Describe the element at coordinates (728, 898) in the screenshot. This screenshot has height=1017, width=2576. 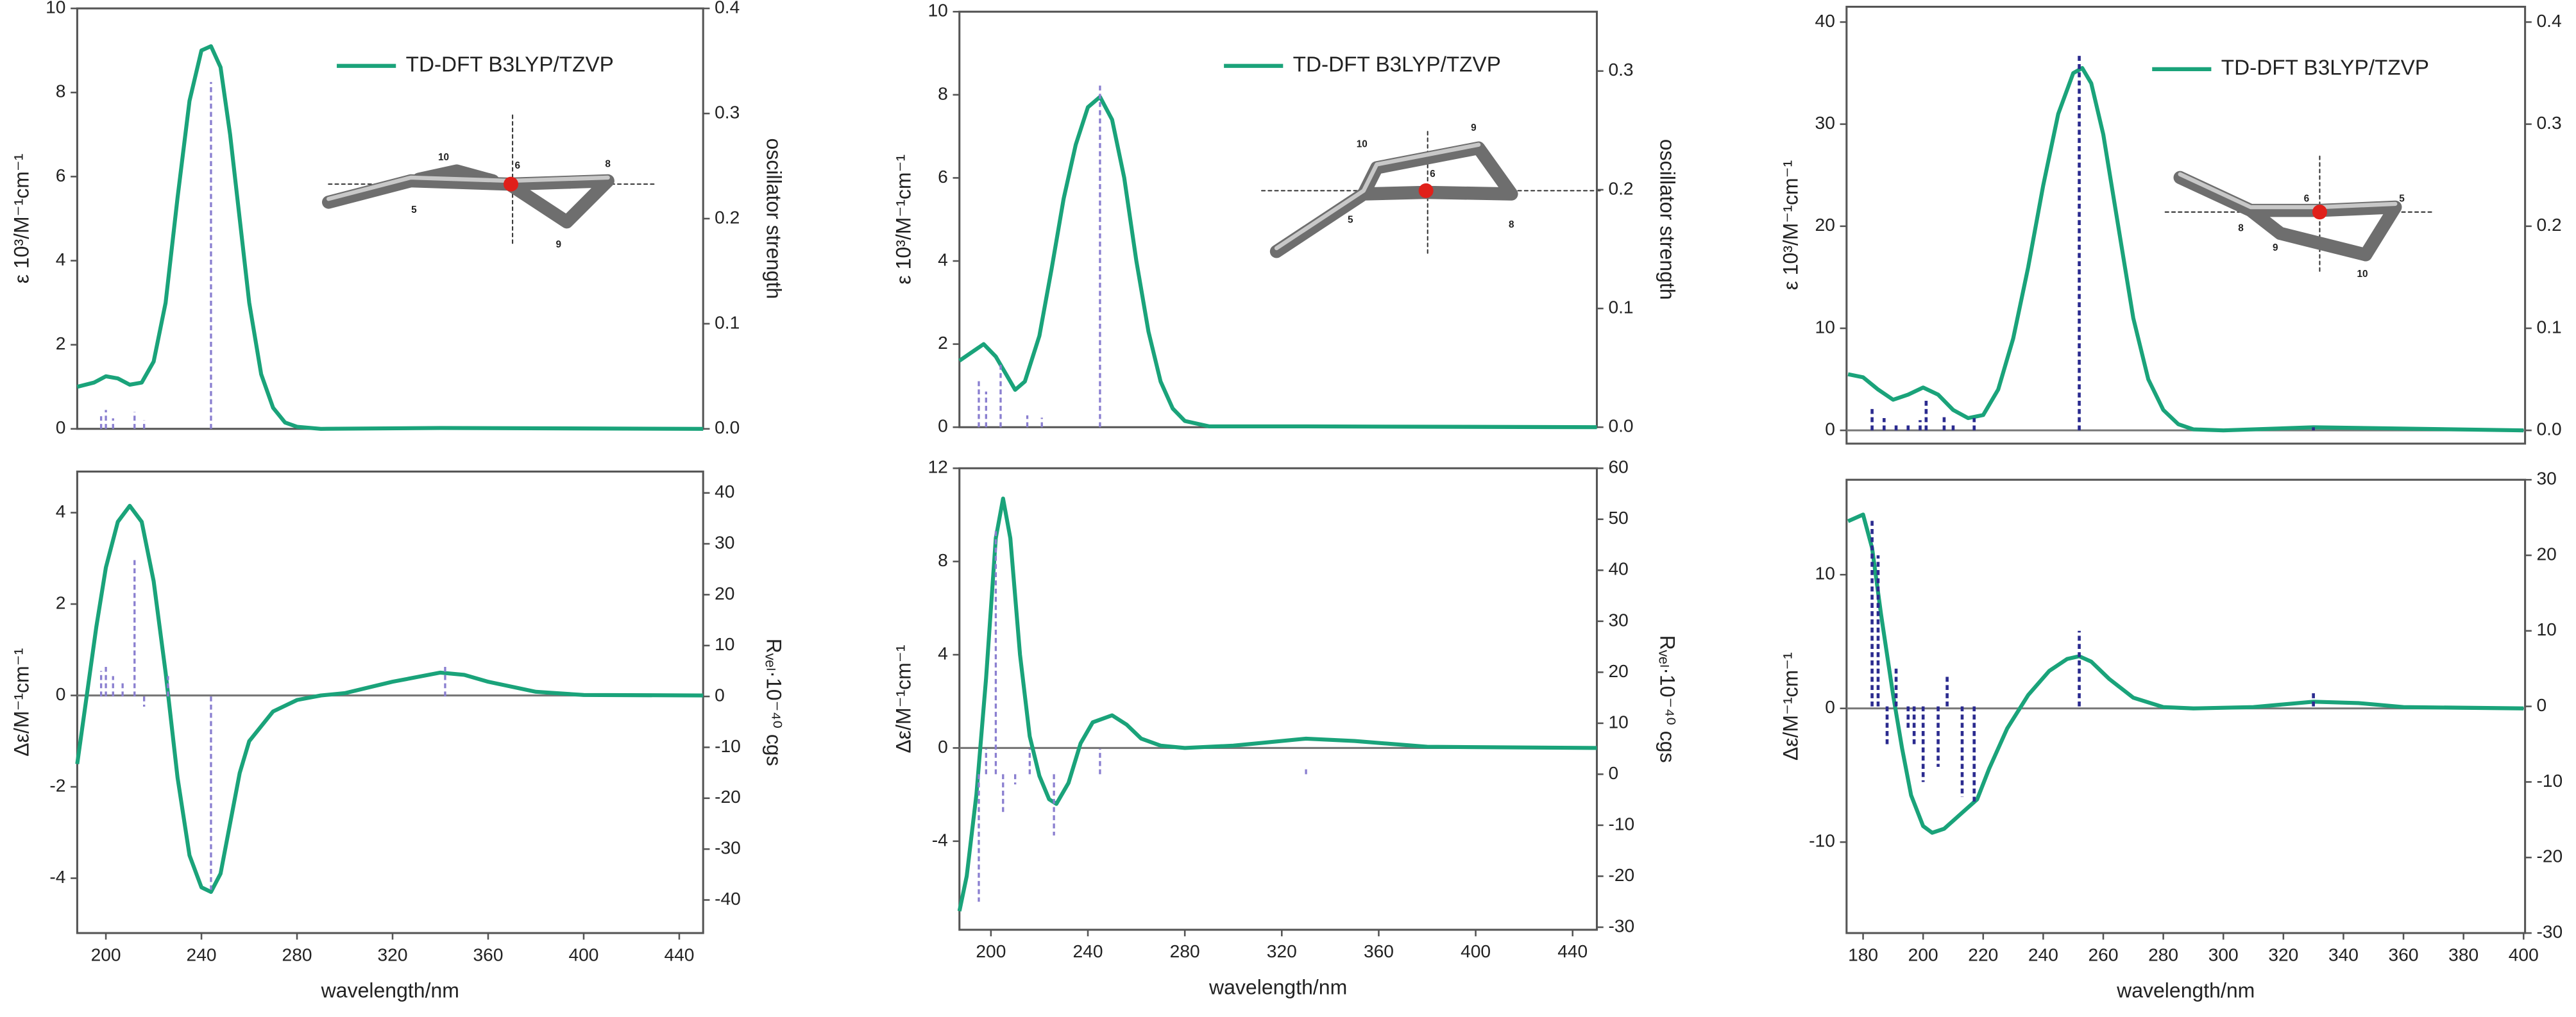
I see `y2-tick-label: -40` at that location.